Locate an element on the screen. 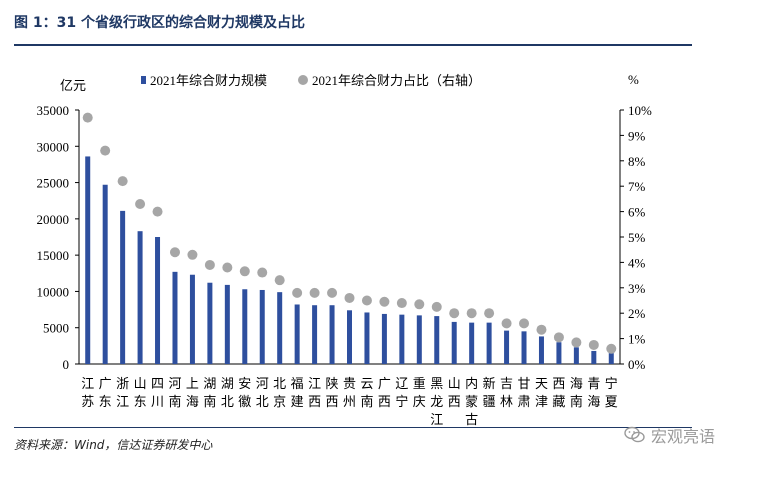 This screenshot has height=479, width=766. watermark: 宏观亮语 is located at coordinates (669, 435).